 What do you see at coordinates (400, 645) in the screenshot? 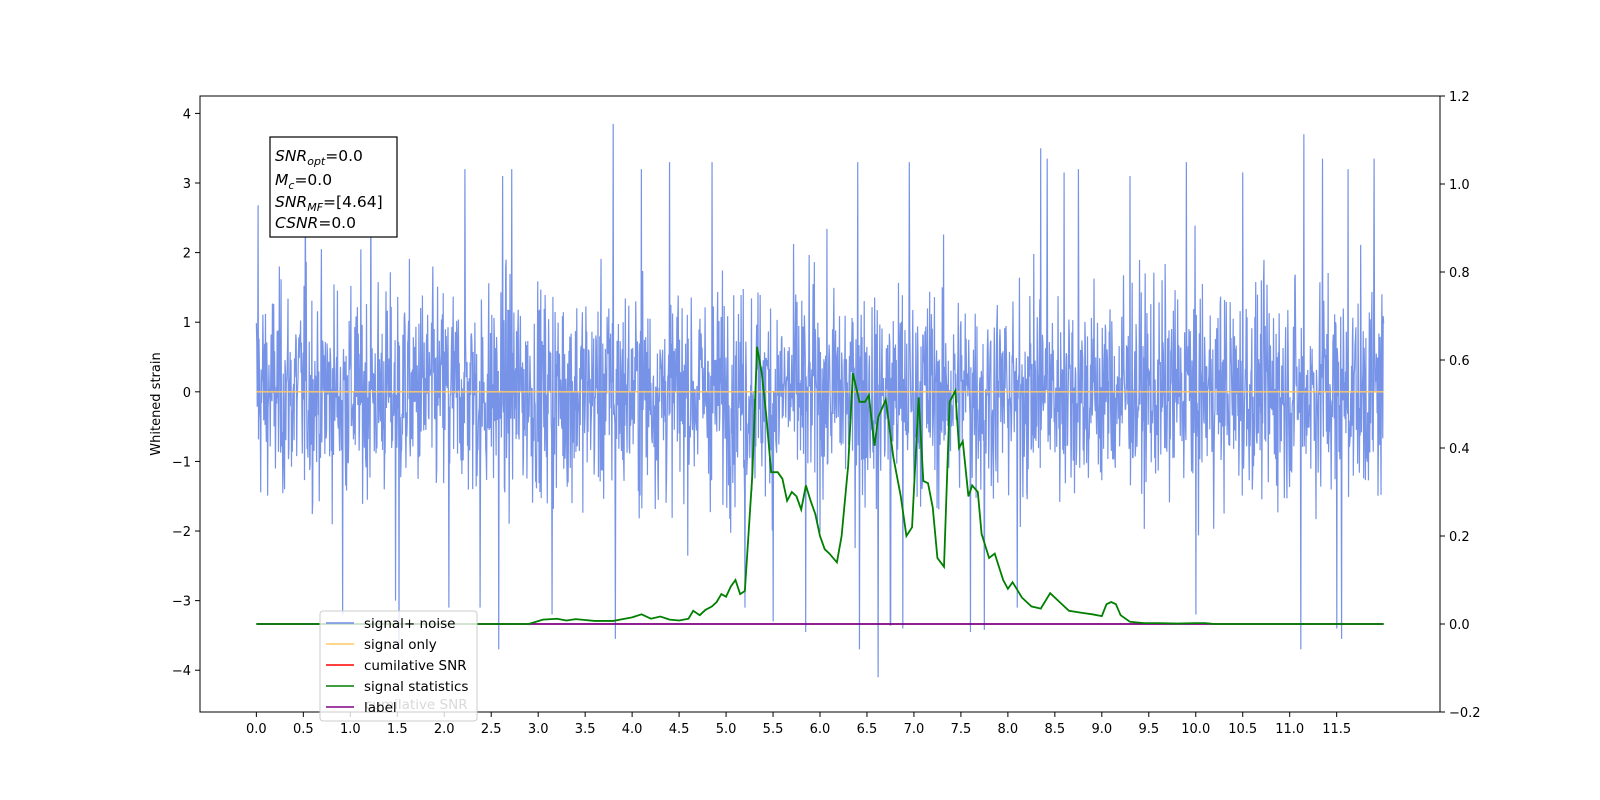
I see `legend-label-signal-only: signal only` at bounding box center [400, 645].